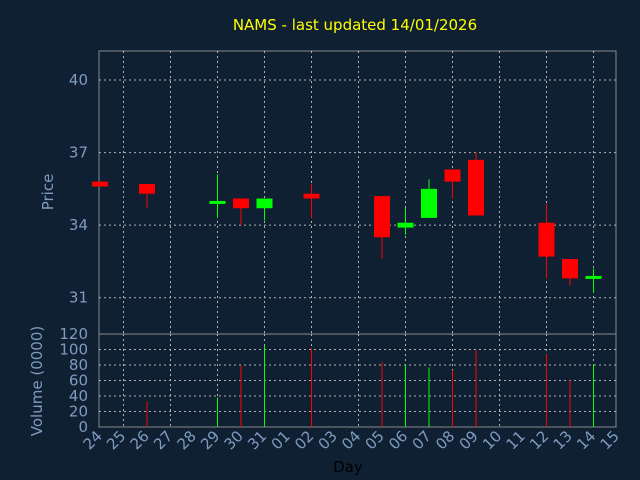 Image resolution: width=640 pixels, height=480 pixels. What do you see at coordinates (375, 440) in the screenshot?
I see `x-tick-label: 05` at bounding box center [375, 440].